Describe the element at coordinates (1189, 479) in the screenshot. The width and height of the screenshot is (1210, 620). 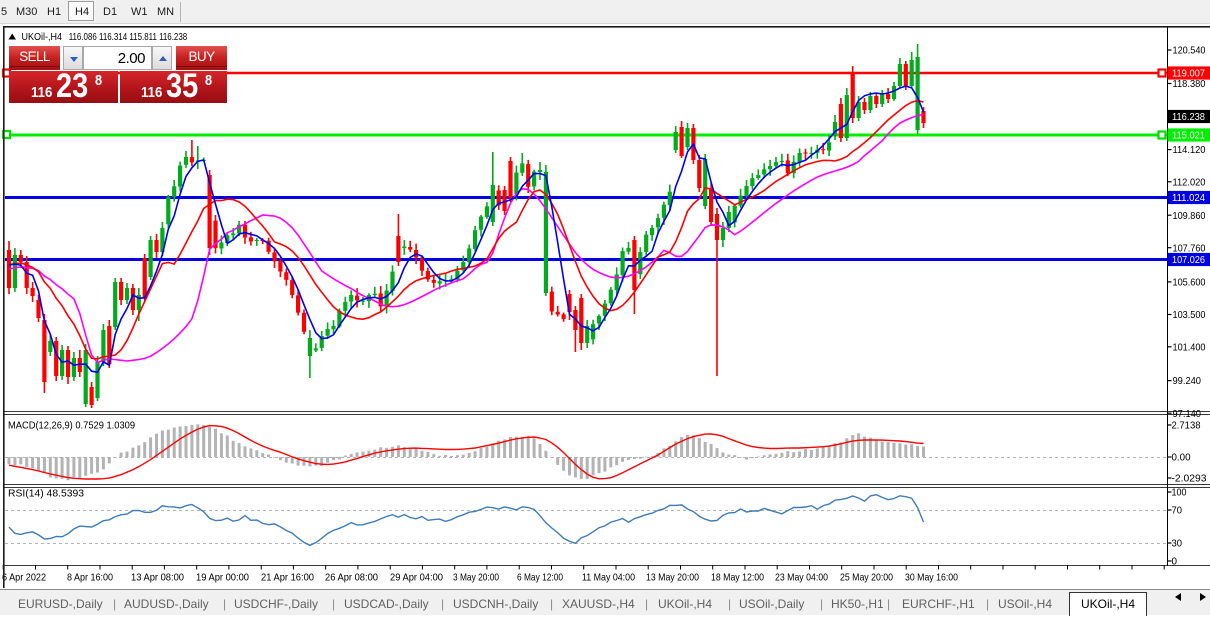
I see `svg-text: -2.0293` at that location.